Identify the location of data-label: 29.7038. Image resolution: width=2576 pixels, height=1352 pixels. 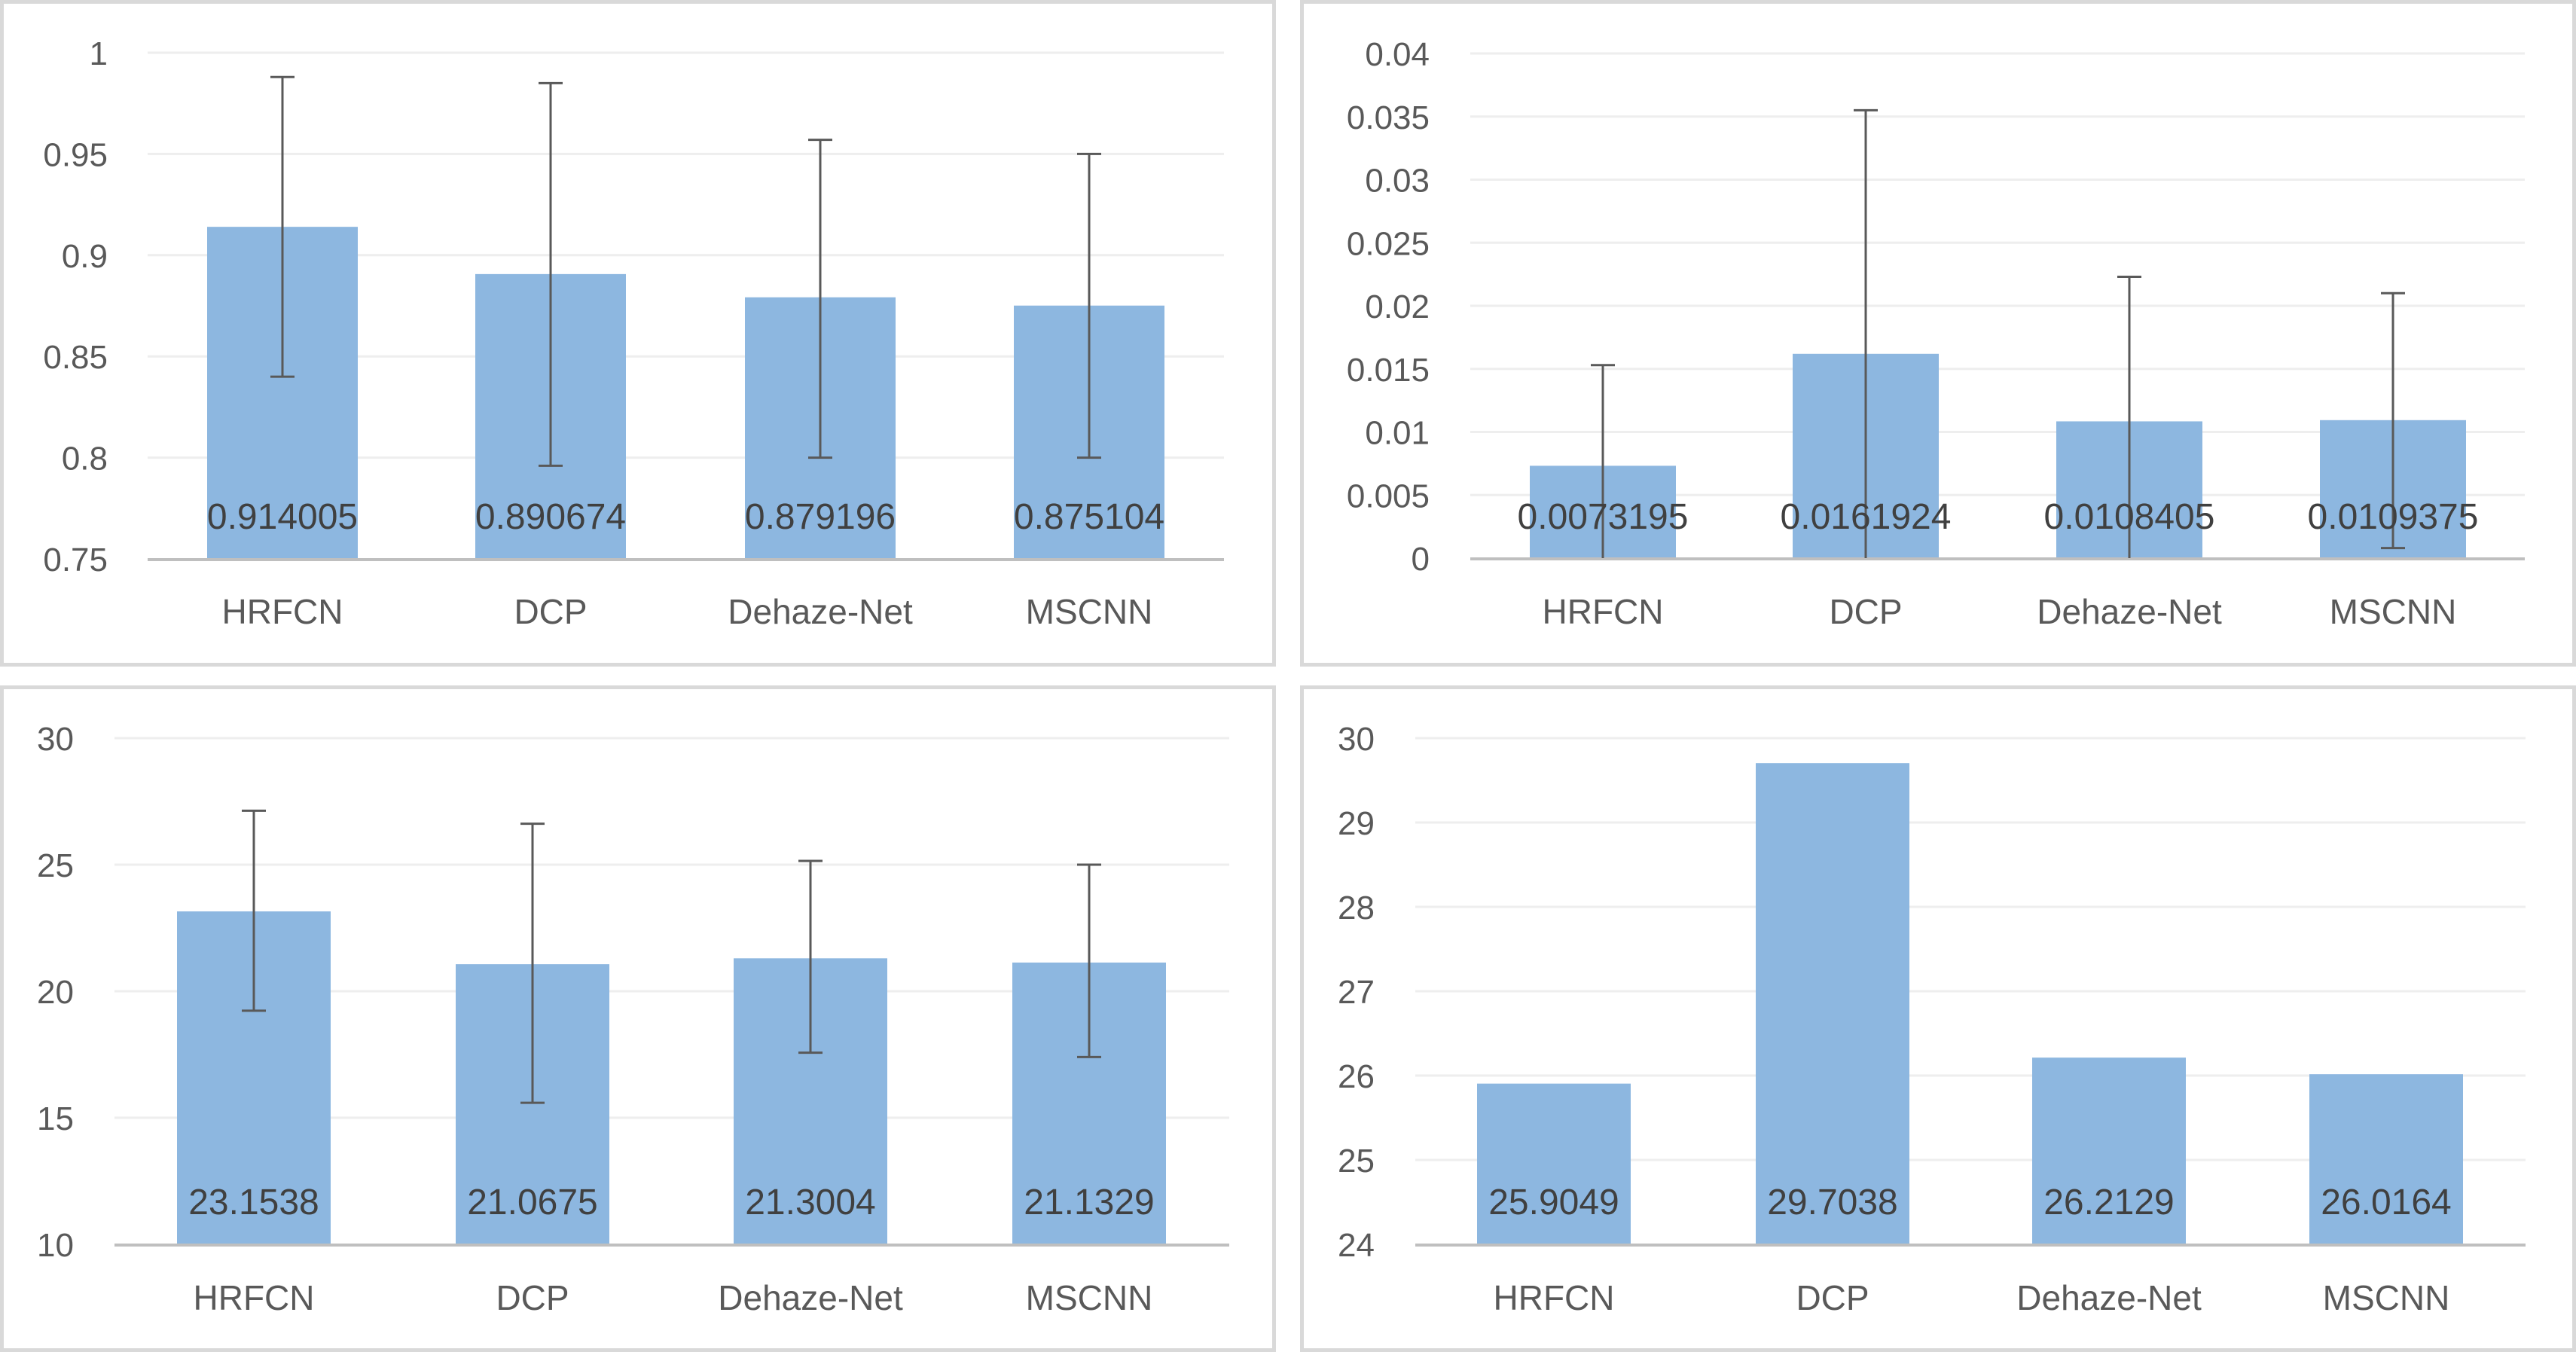
(1833, 1202).